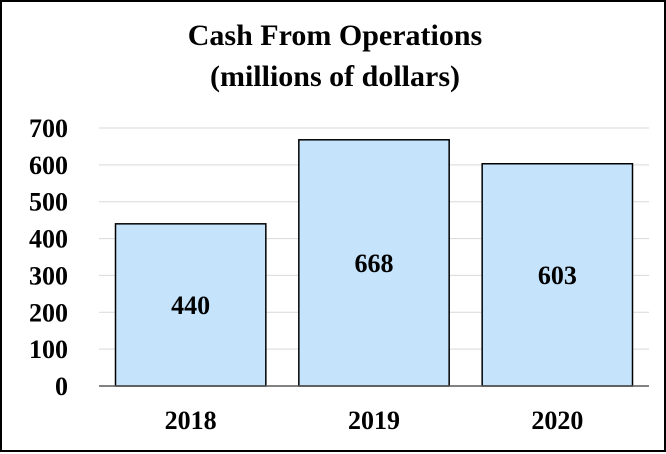  I want to click on data-label-2019: 668, so click(374, 263).